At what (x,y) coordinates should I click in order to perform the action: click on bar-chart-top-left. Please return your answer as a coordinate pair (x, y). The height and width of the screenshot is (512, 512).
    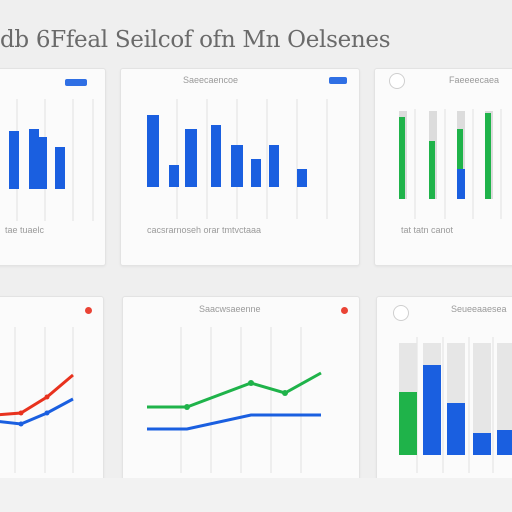
    Looking at the image, I should click on (51, 160).